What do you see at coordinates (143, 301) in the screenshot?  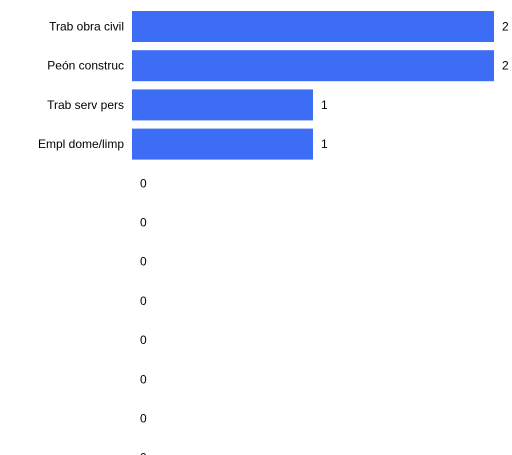 I see `value-label-7: 0` at bounding box center [143, 301].